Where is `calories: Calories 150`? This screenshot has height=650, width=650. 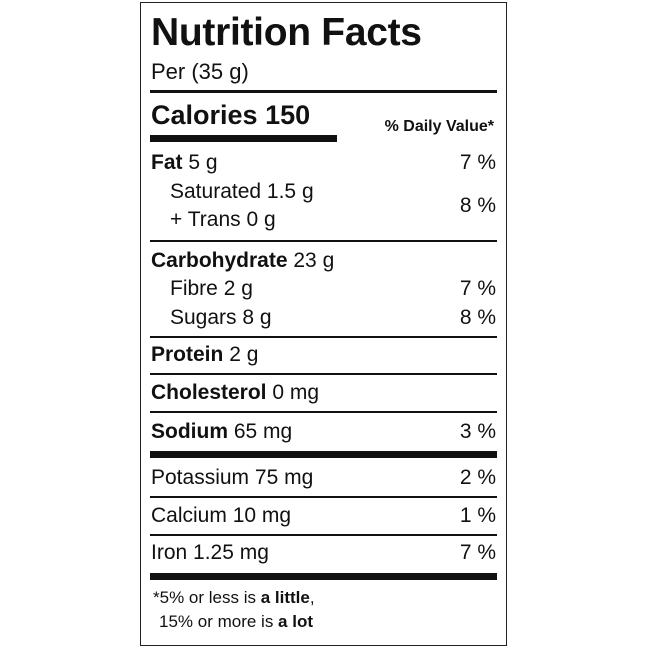 calories: Calories 150 is located at coordinates (230, 115).